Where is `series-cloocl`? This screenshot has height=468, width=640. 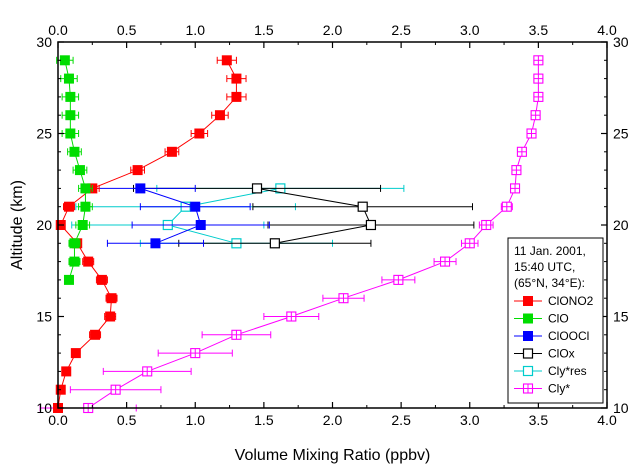 series-cloocl is located at coordinates (177, 216).